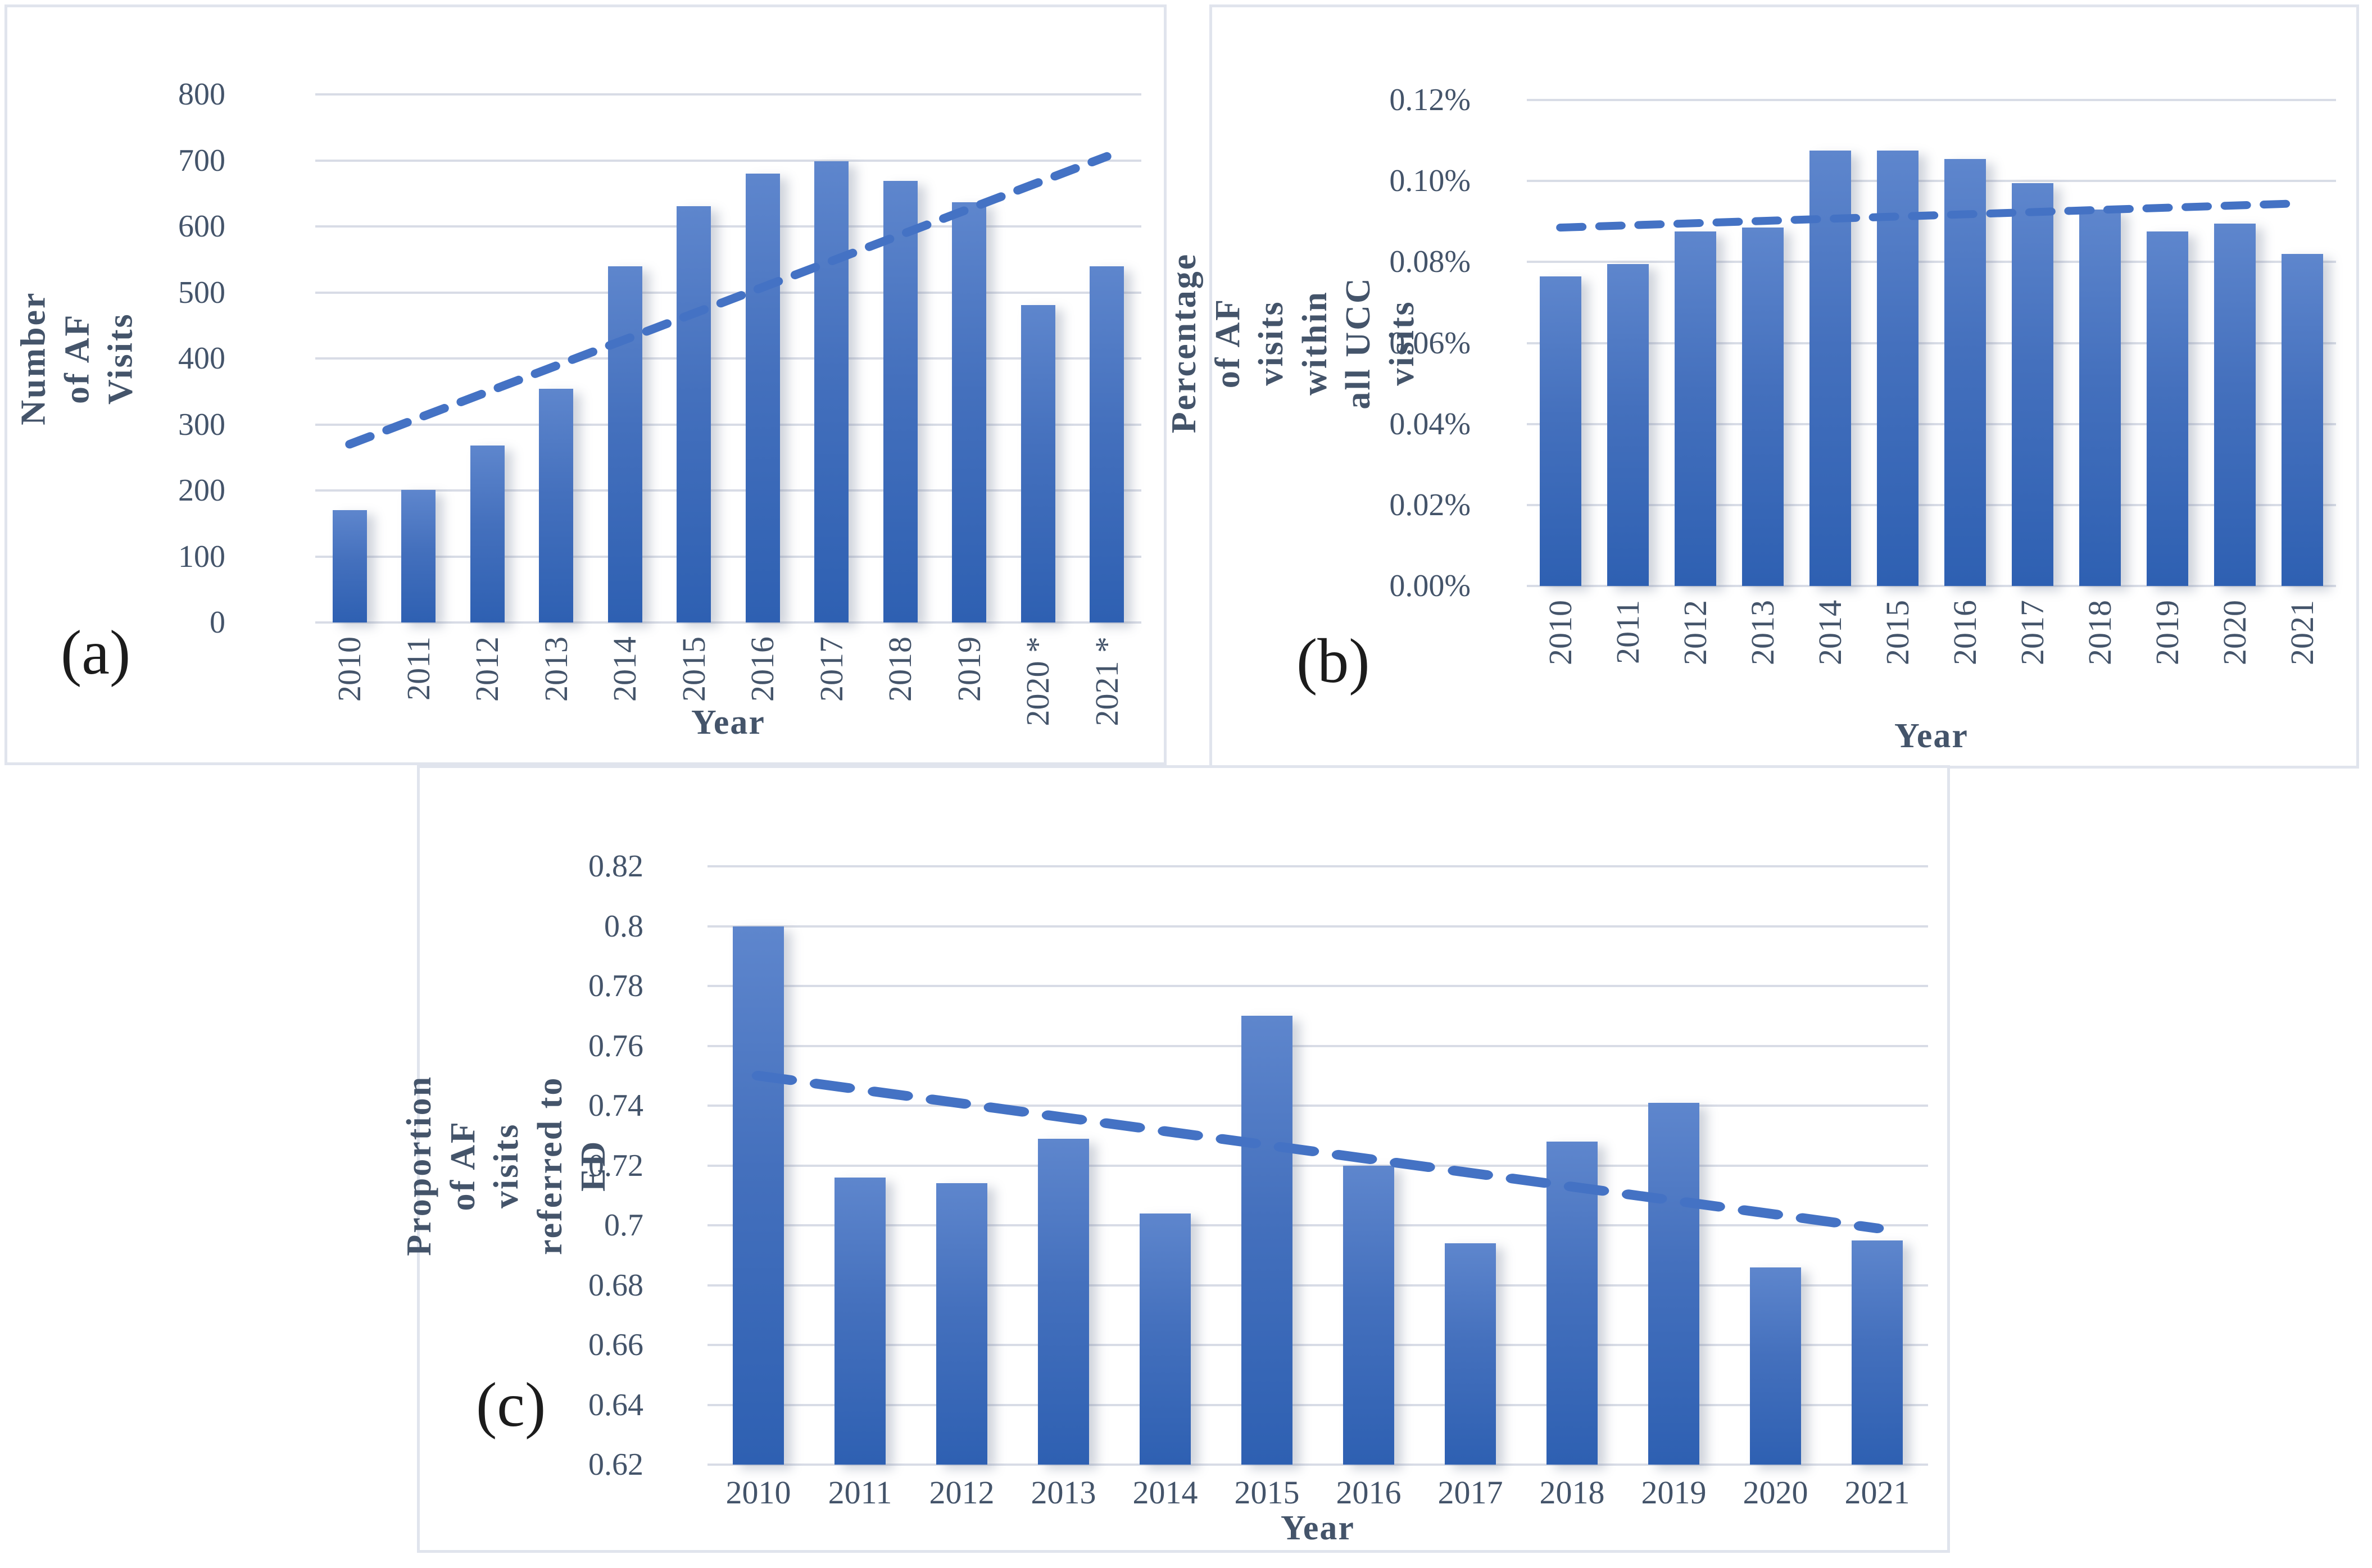 Image resolution: width=2372 pixels, height=1568 pixels. Describe the element at coordinates (831, 669) in the screenshot. I see `x-tick-label: 2017` at that location.